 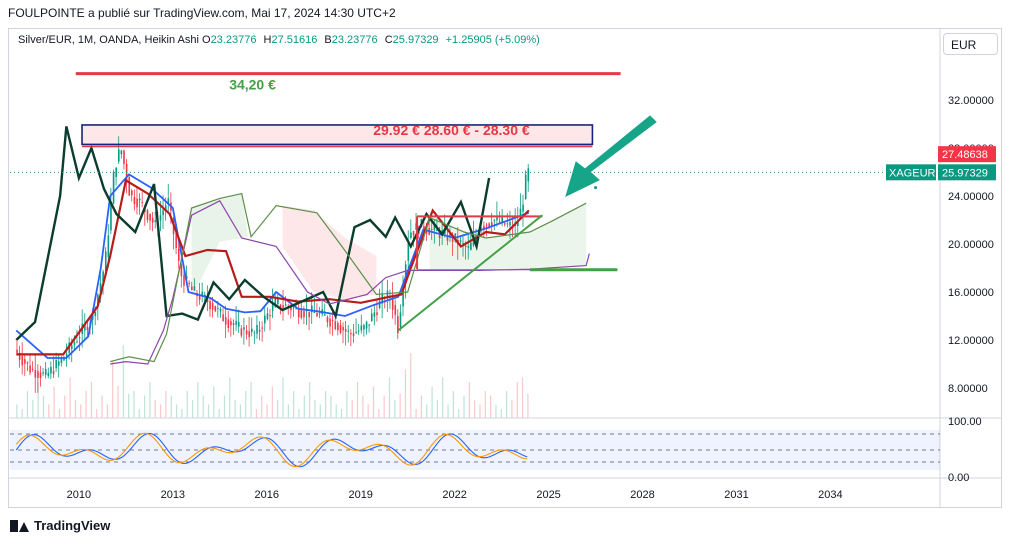 What do you see at coordinates (968, 389) in the screenshot?
I see `price-tick-label: 8.00000` at bounding box center [968, 389].